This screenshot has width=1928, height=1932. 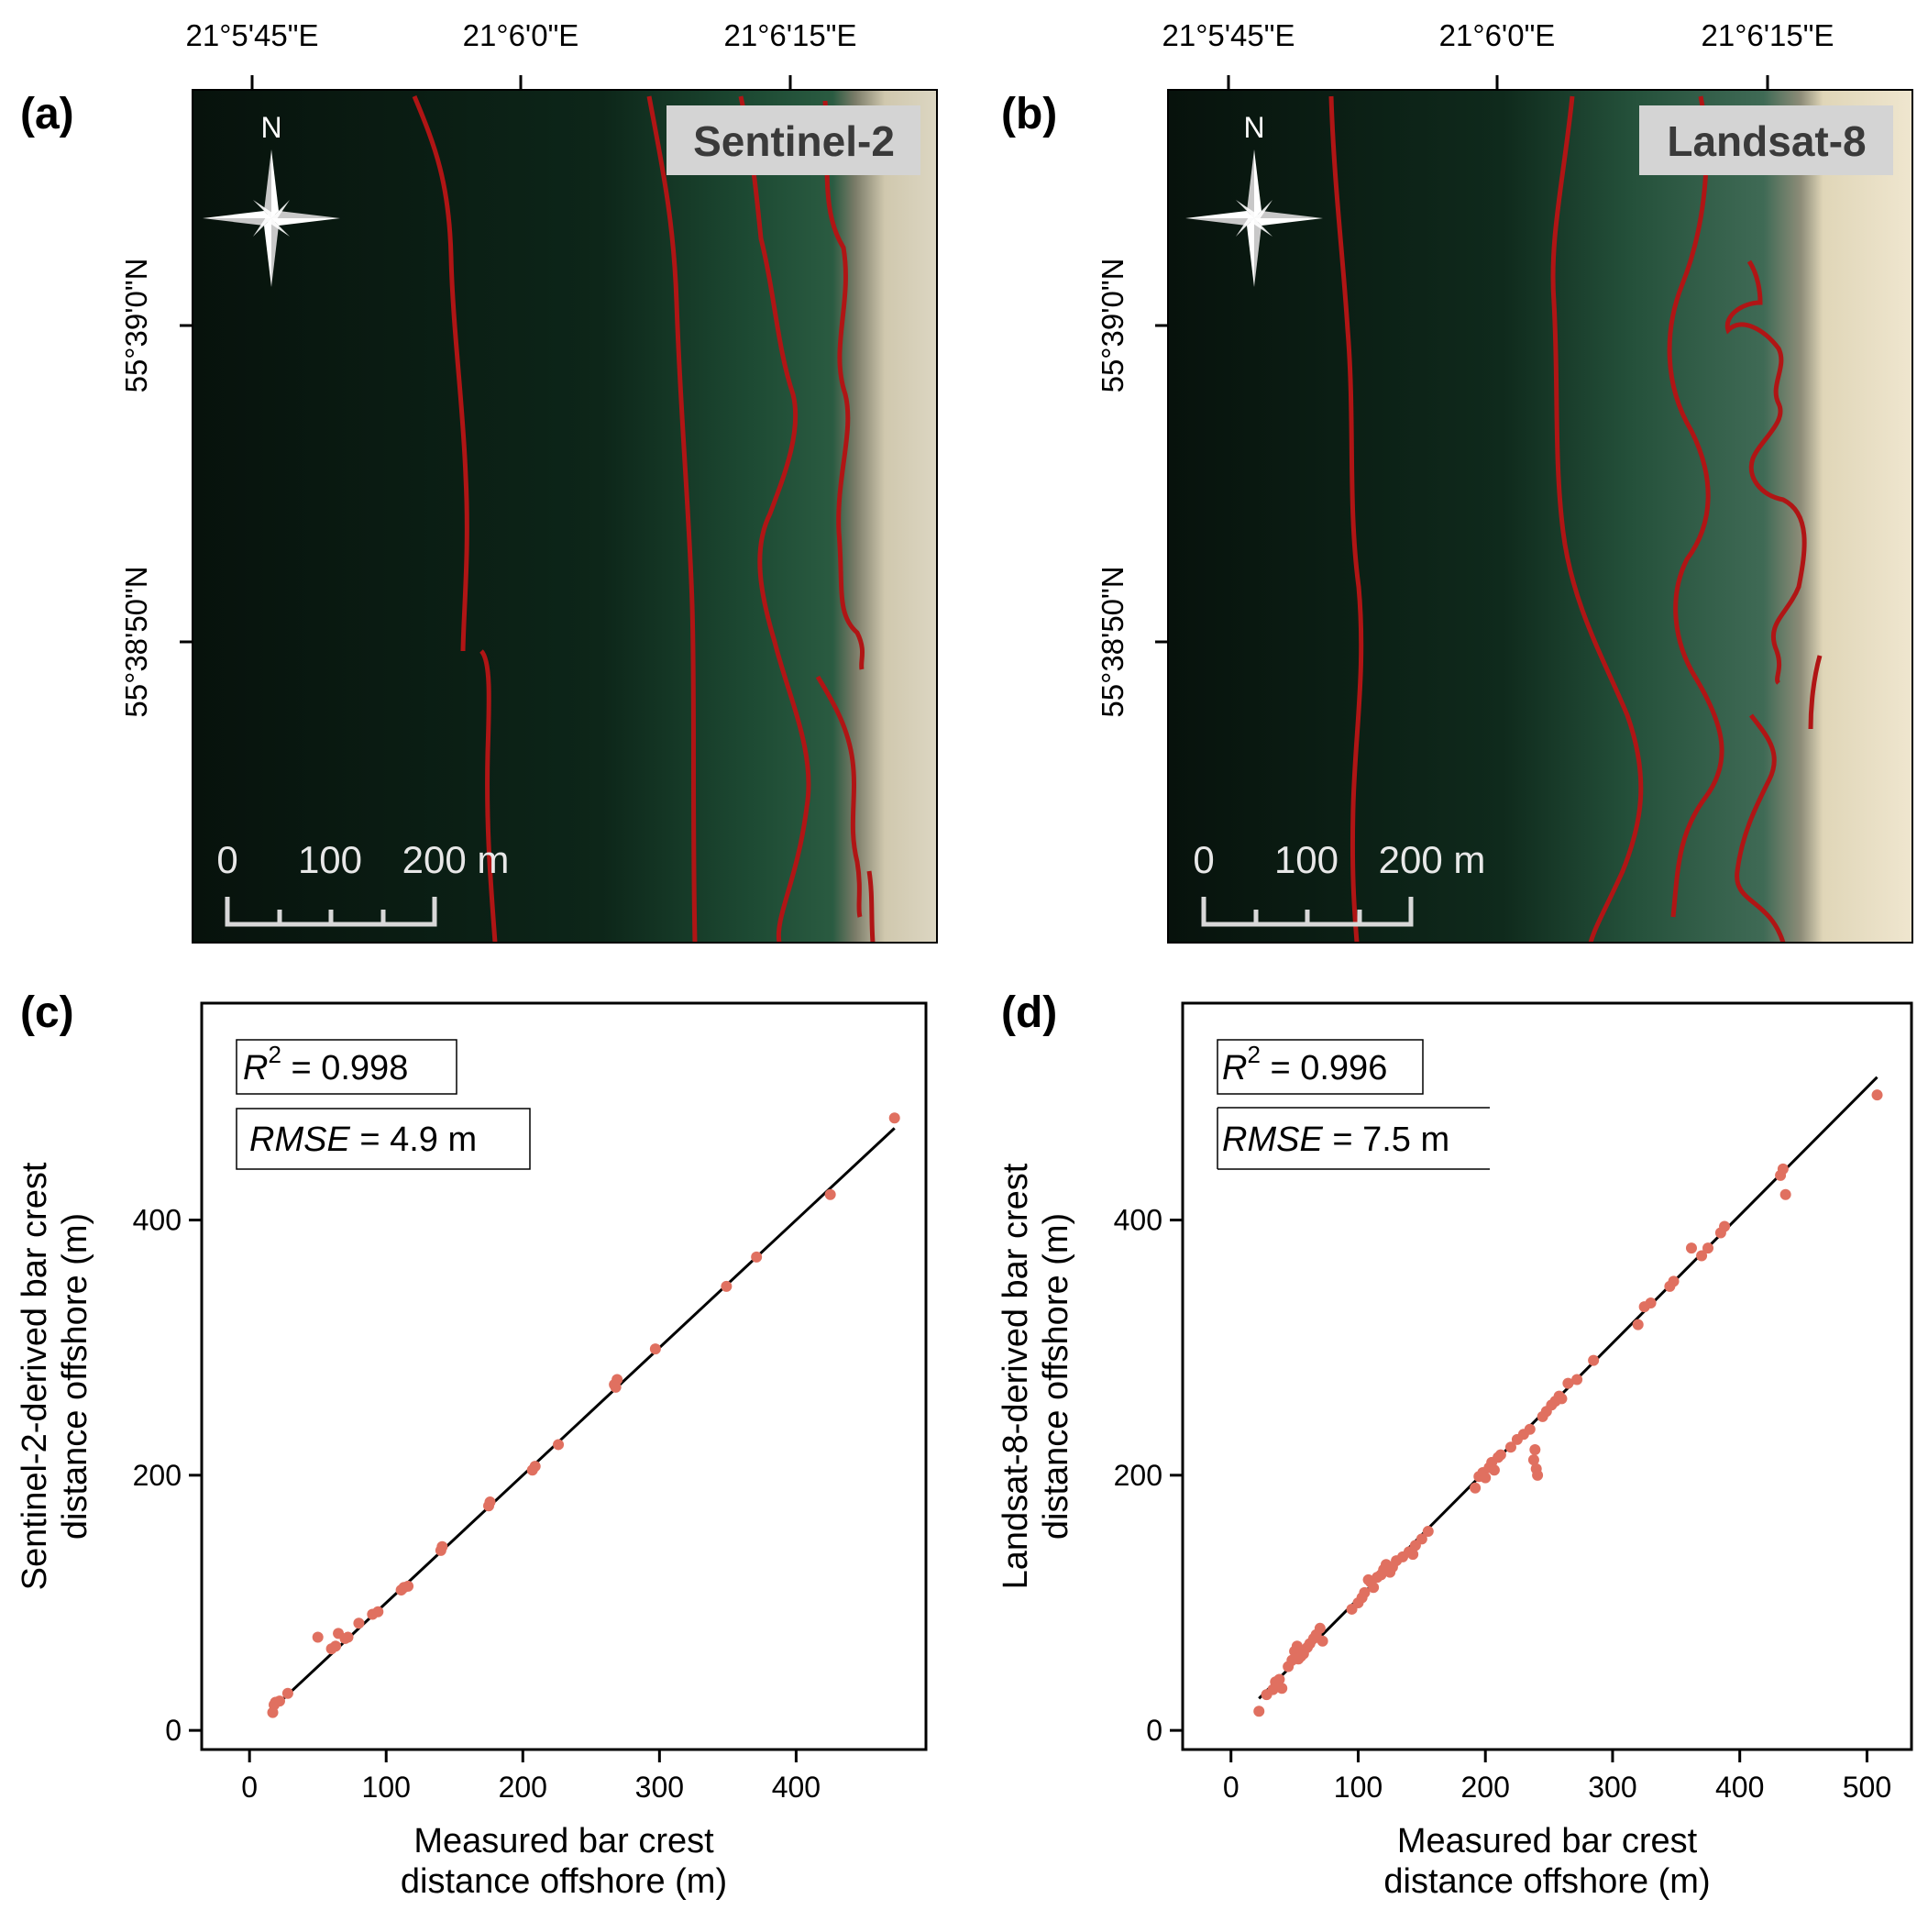 What do you see at coordinates (1485, 1787) in the screenshot?
I see `x-tick-label: 200` at bounding box center [1485, 1787].